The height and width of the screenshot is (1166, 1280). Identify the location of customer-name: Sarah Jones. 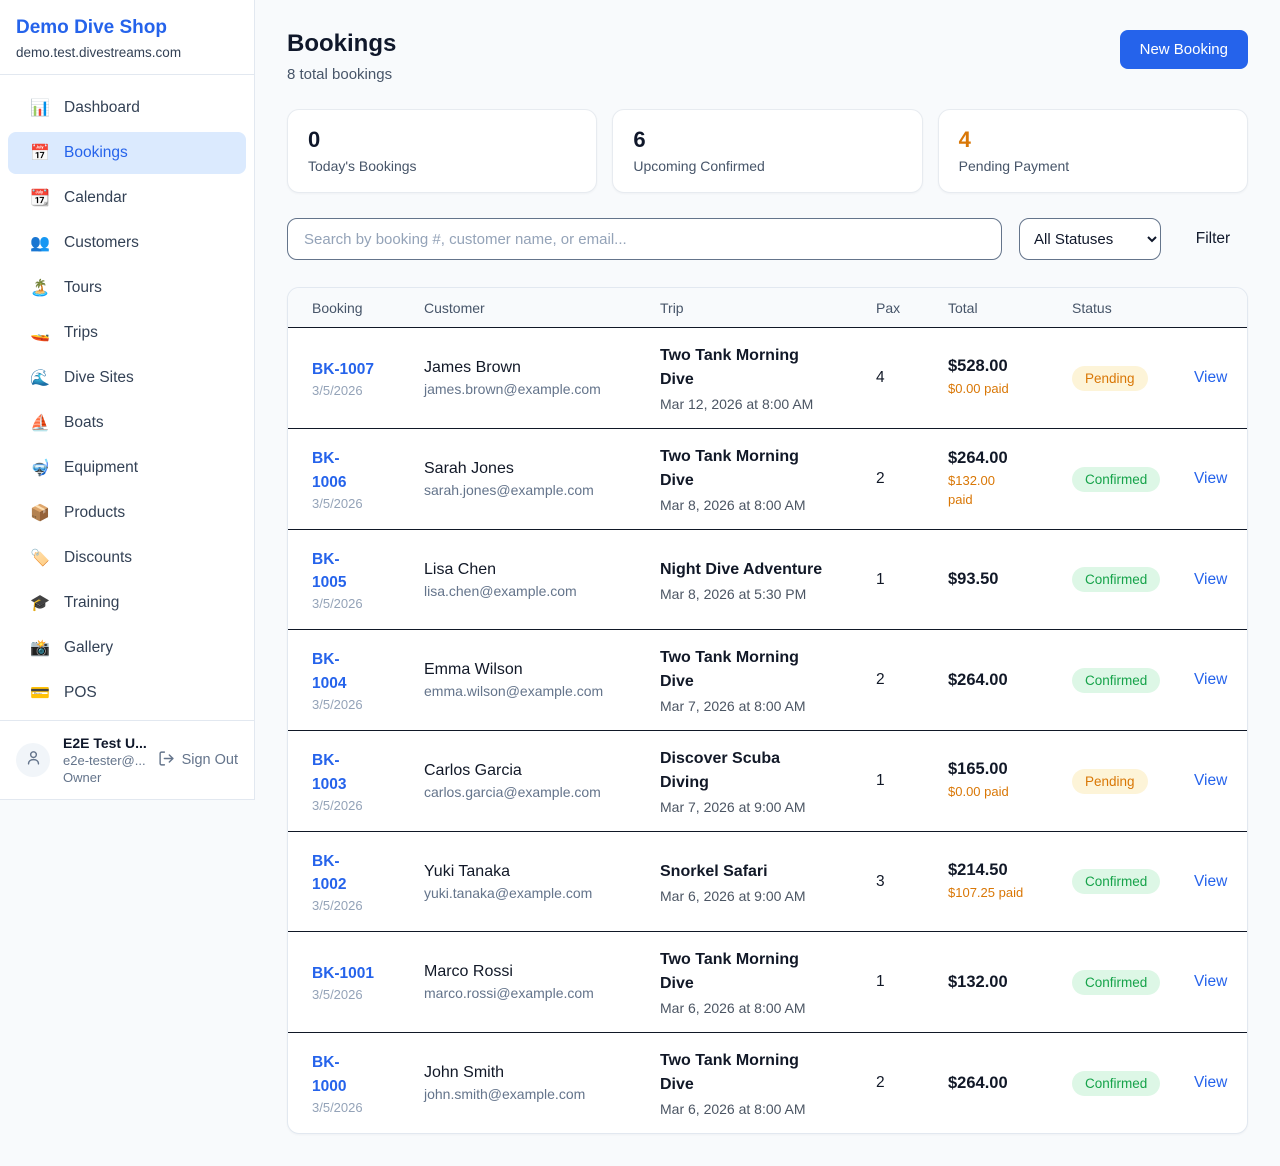
(469, 468).